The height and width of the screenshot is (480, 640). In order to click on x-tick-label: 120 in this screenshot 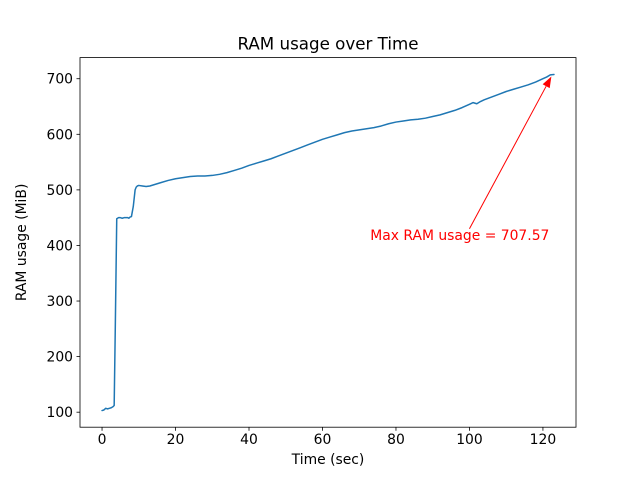, I will do `click(543, 440)`.